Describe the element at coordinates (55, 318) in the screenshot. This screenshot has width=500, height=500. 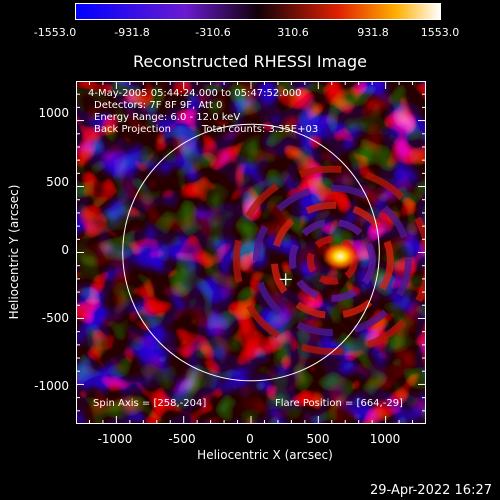
I see `y-tick-label: -500` at that location.